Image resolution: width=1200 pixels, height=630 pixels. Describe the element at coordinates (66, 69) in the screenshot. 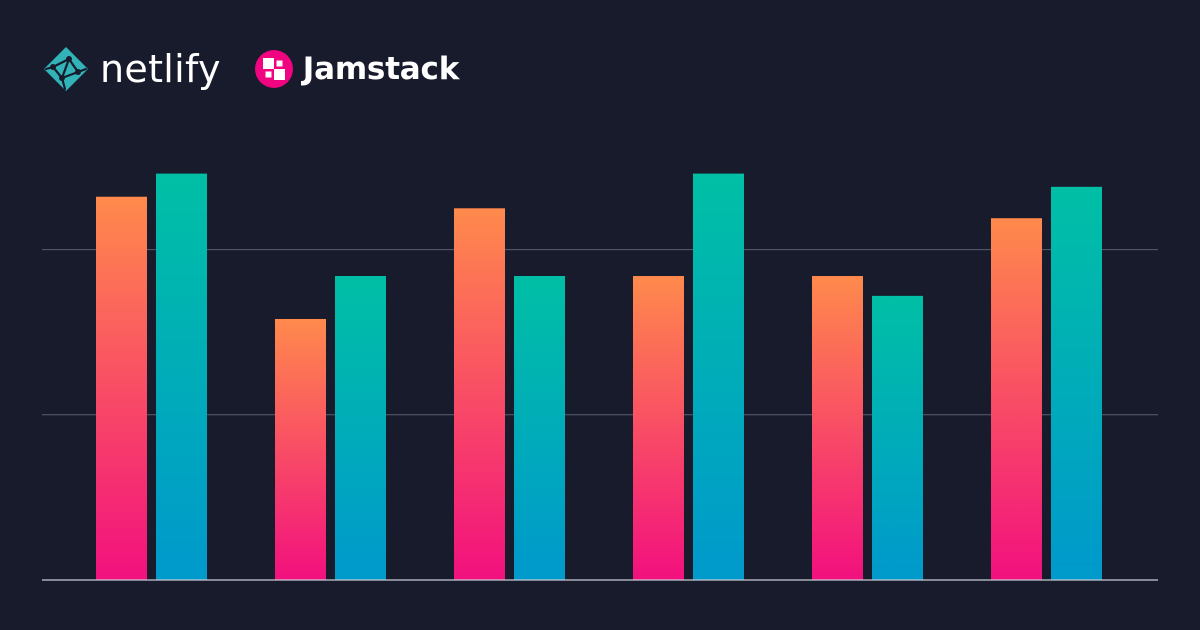

I see `netlify-logo-icon` at that location.